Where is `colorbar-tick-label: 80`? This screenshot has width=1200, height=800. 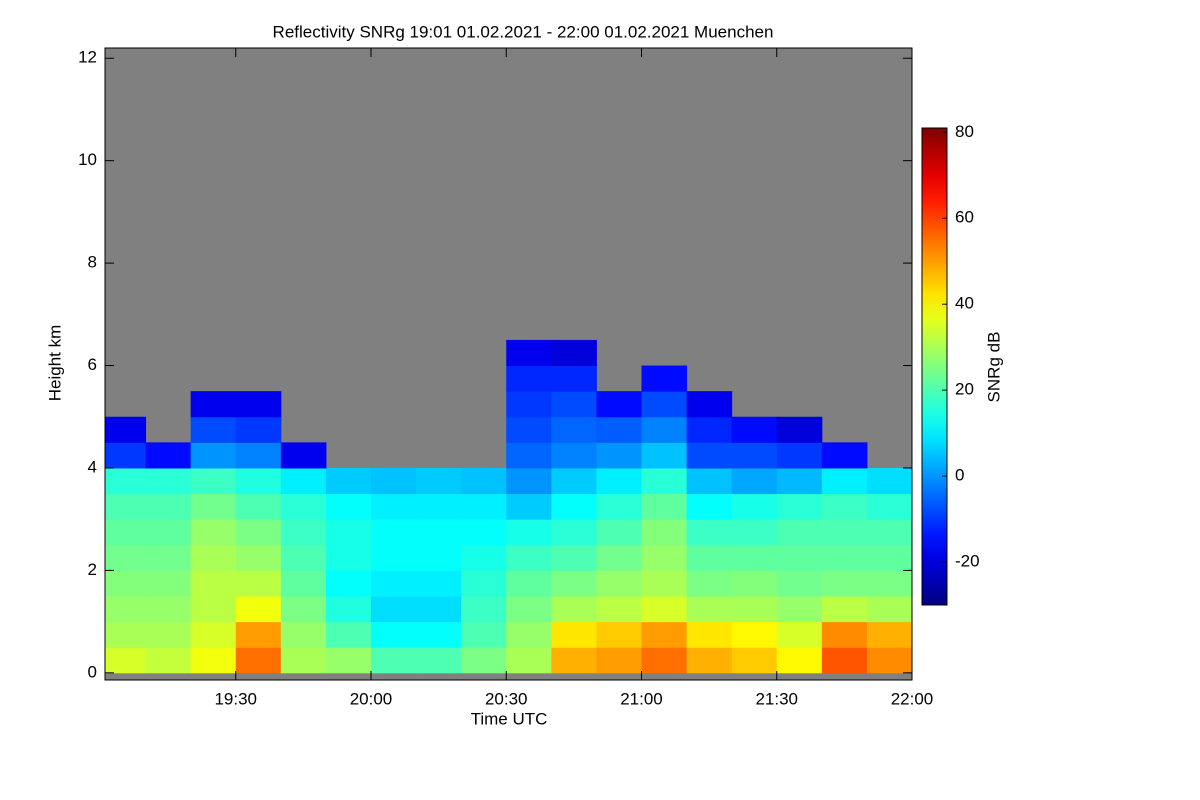 colorbar-tick-label: 80 is located at coordinates (964, 131).